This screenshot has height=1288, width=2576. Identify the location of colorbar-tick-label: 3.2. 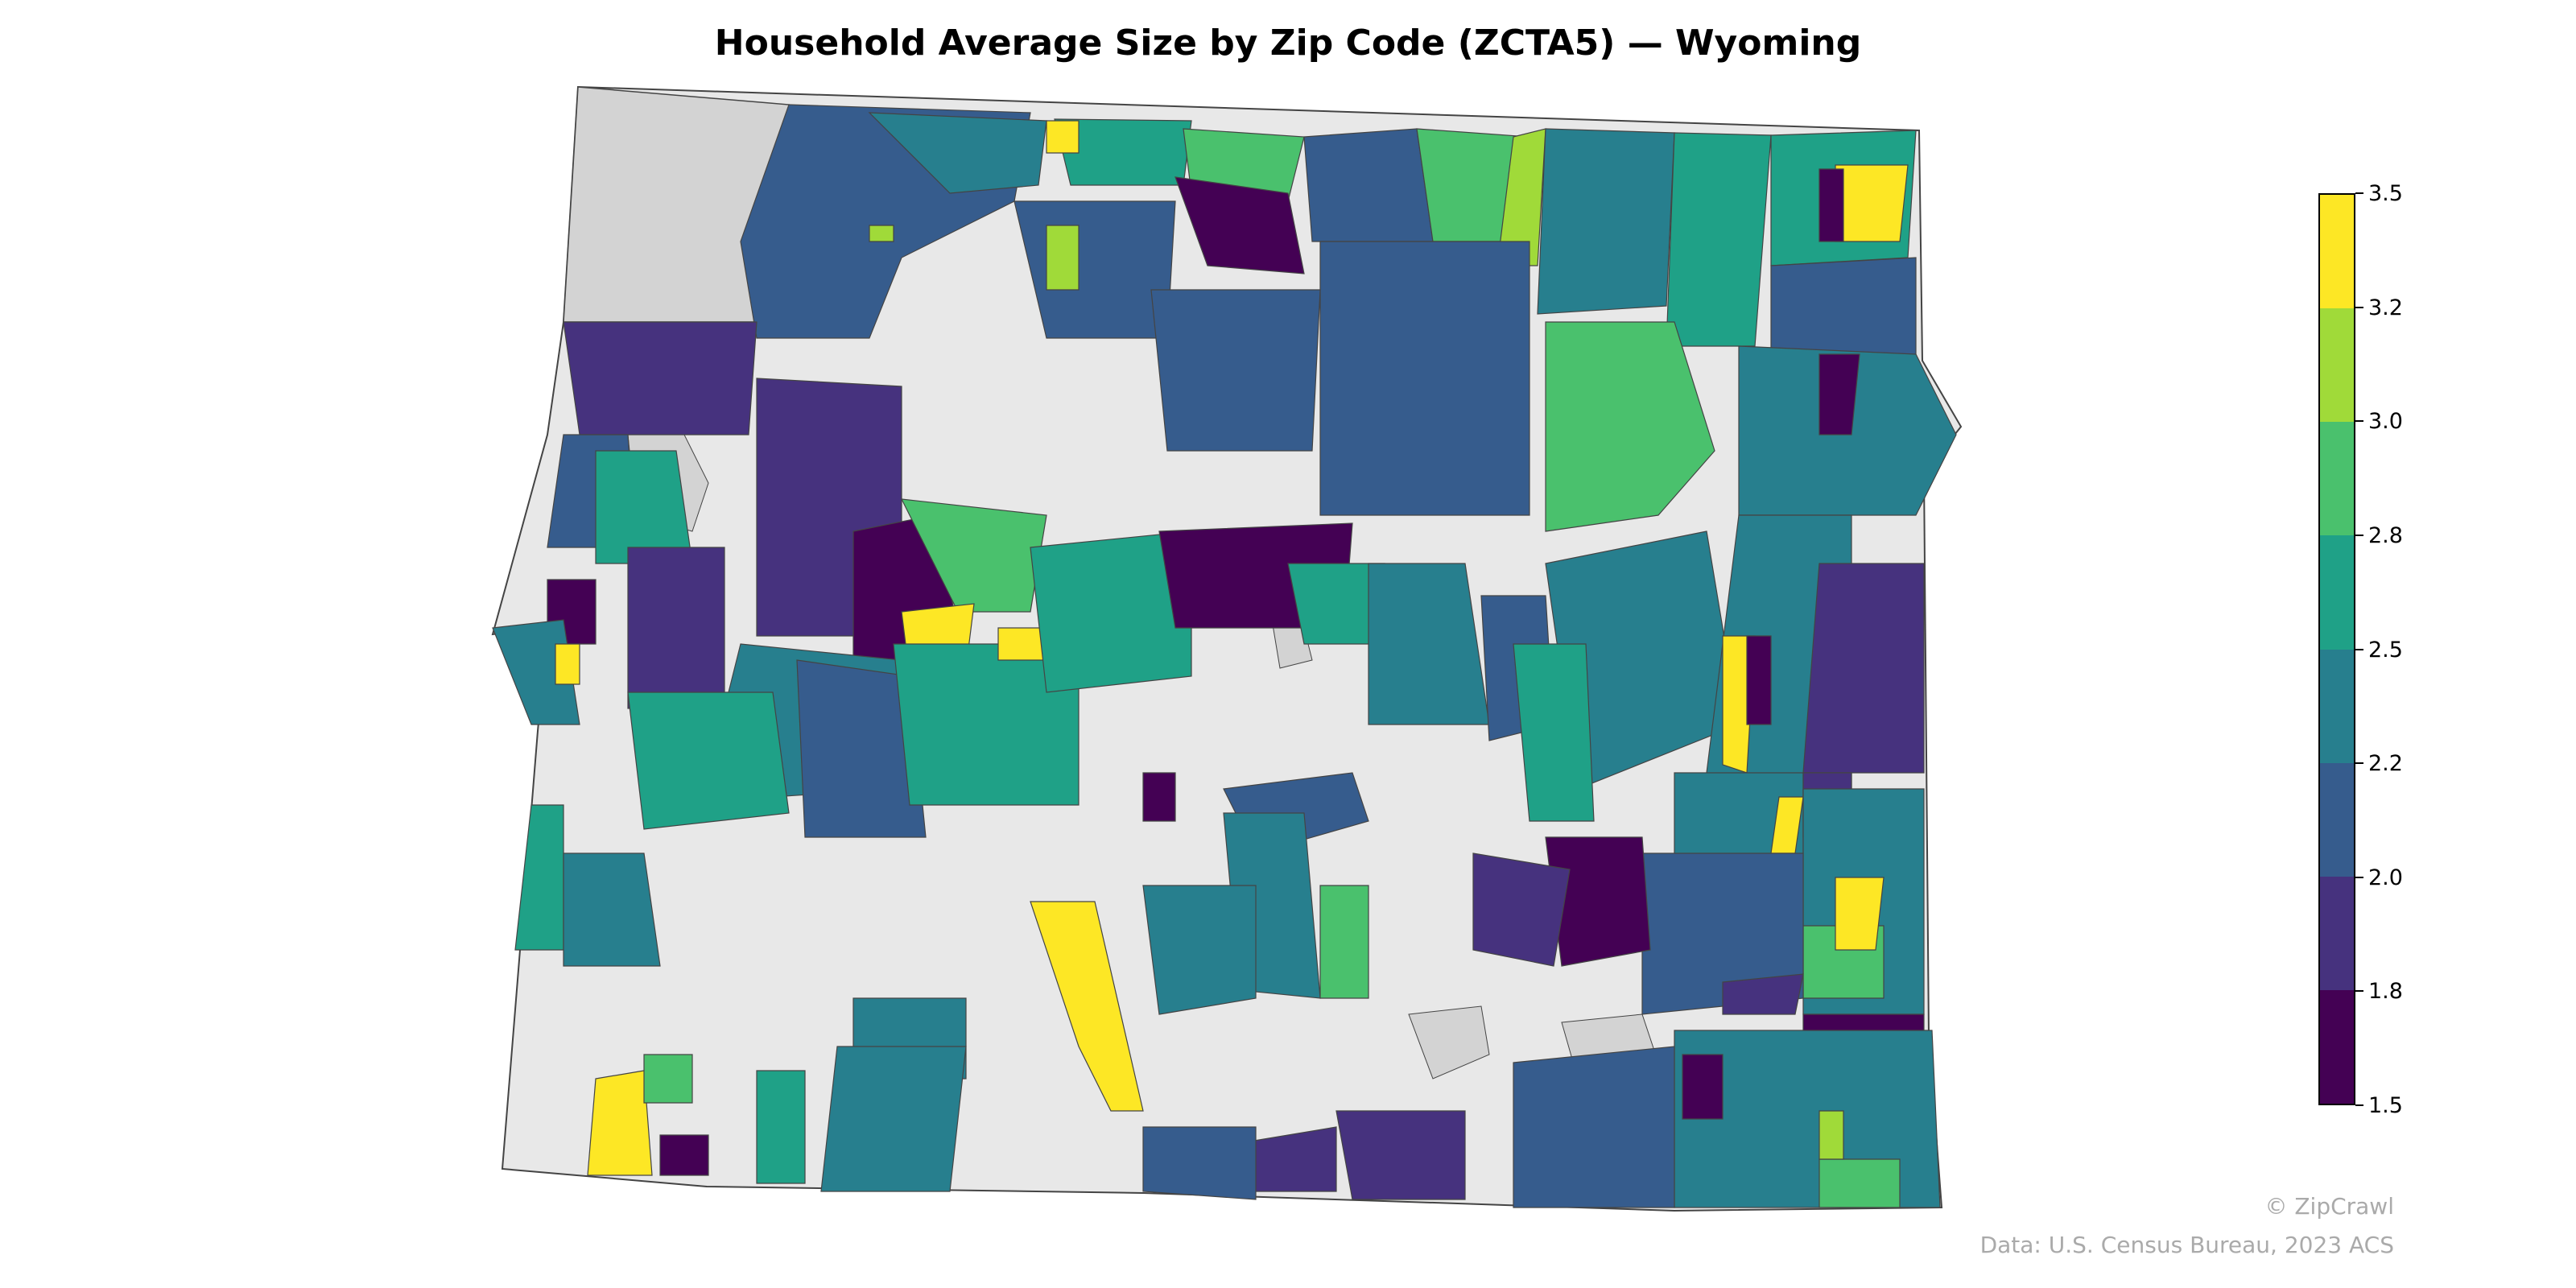
(2385, 307).